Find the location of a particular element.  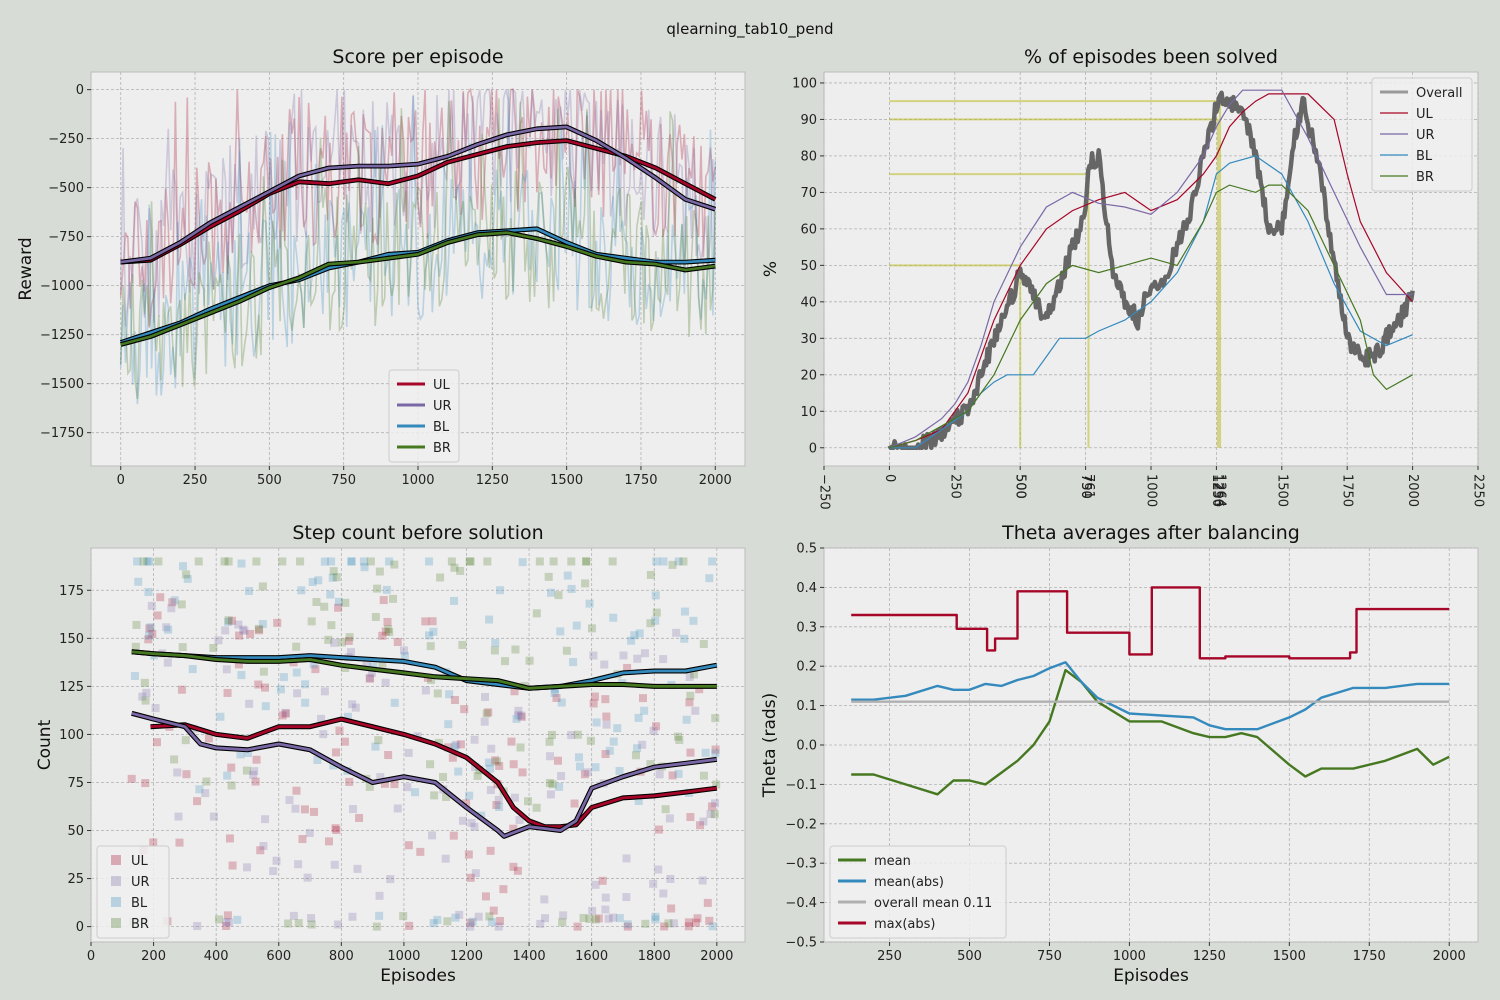

x-tick-label: 0 is located at coordinates (121, 480).